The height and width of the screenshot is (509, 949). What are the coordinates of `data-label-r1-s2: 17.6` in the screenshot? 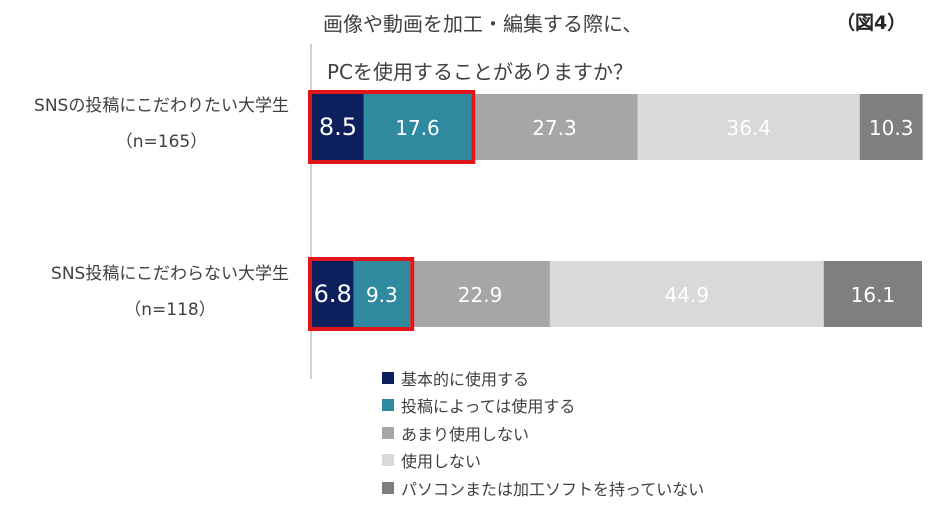 It's located at (417, 128).